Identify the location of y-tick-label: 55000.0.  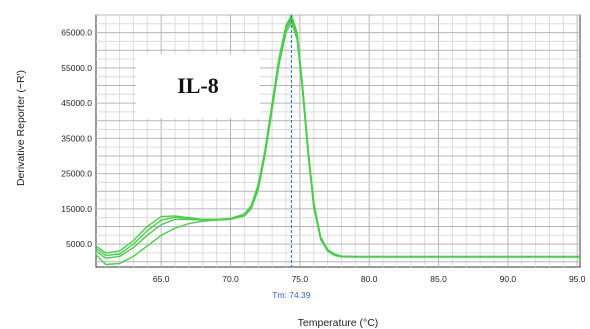
(76, 68).